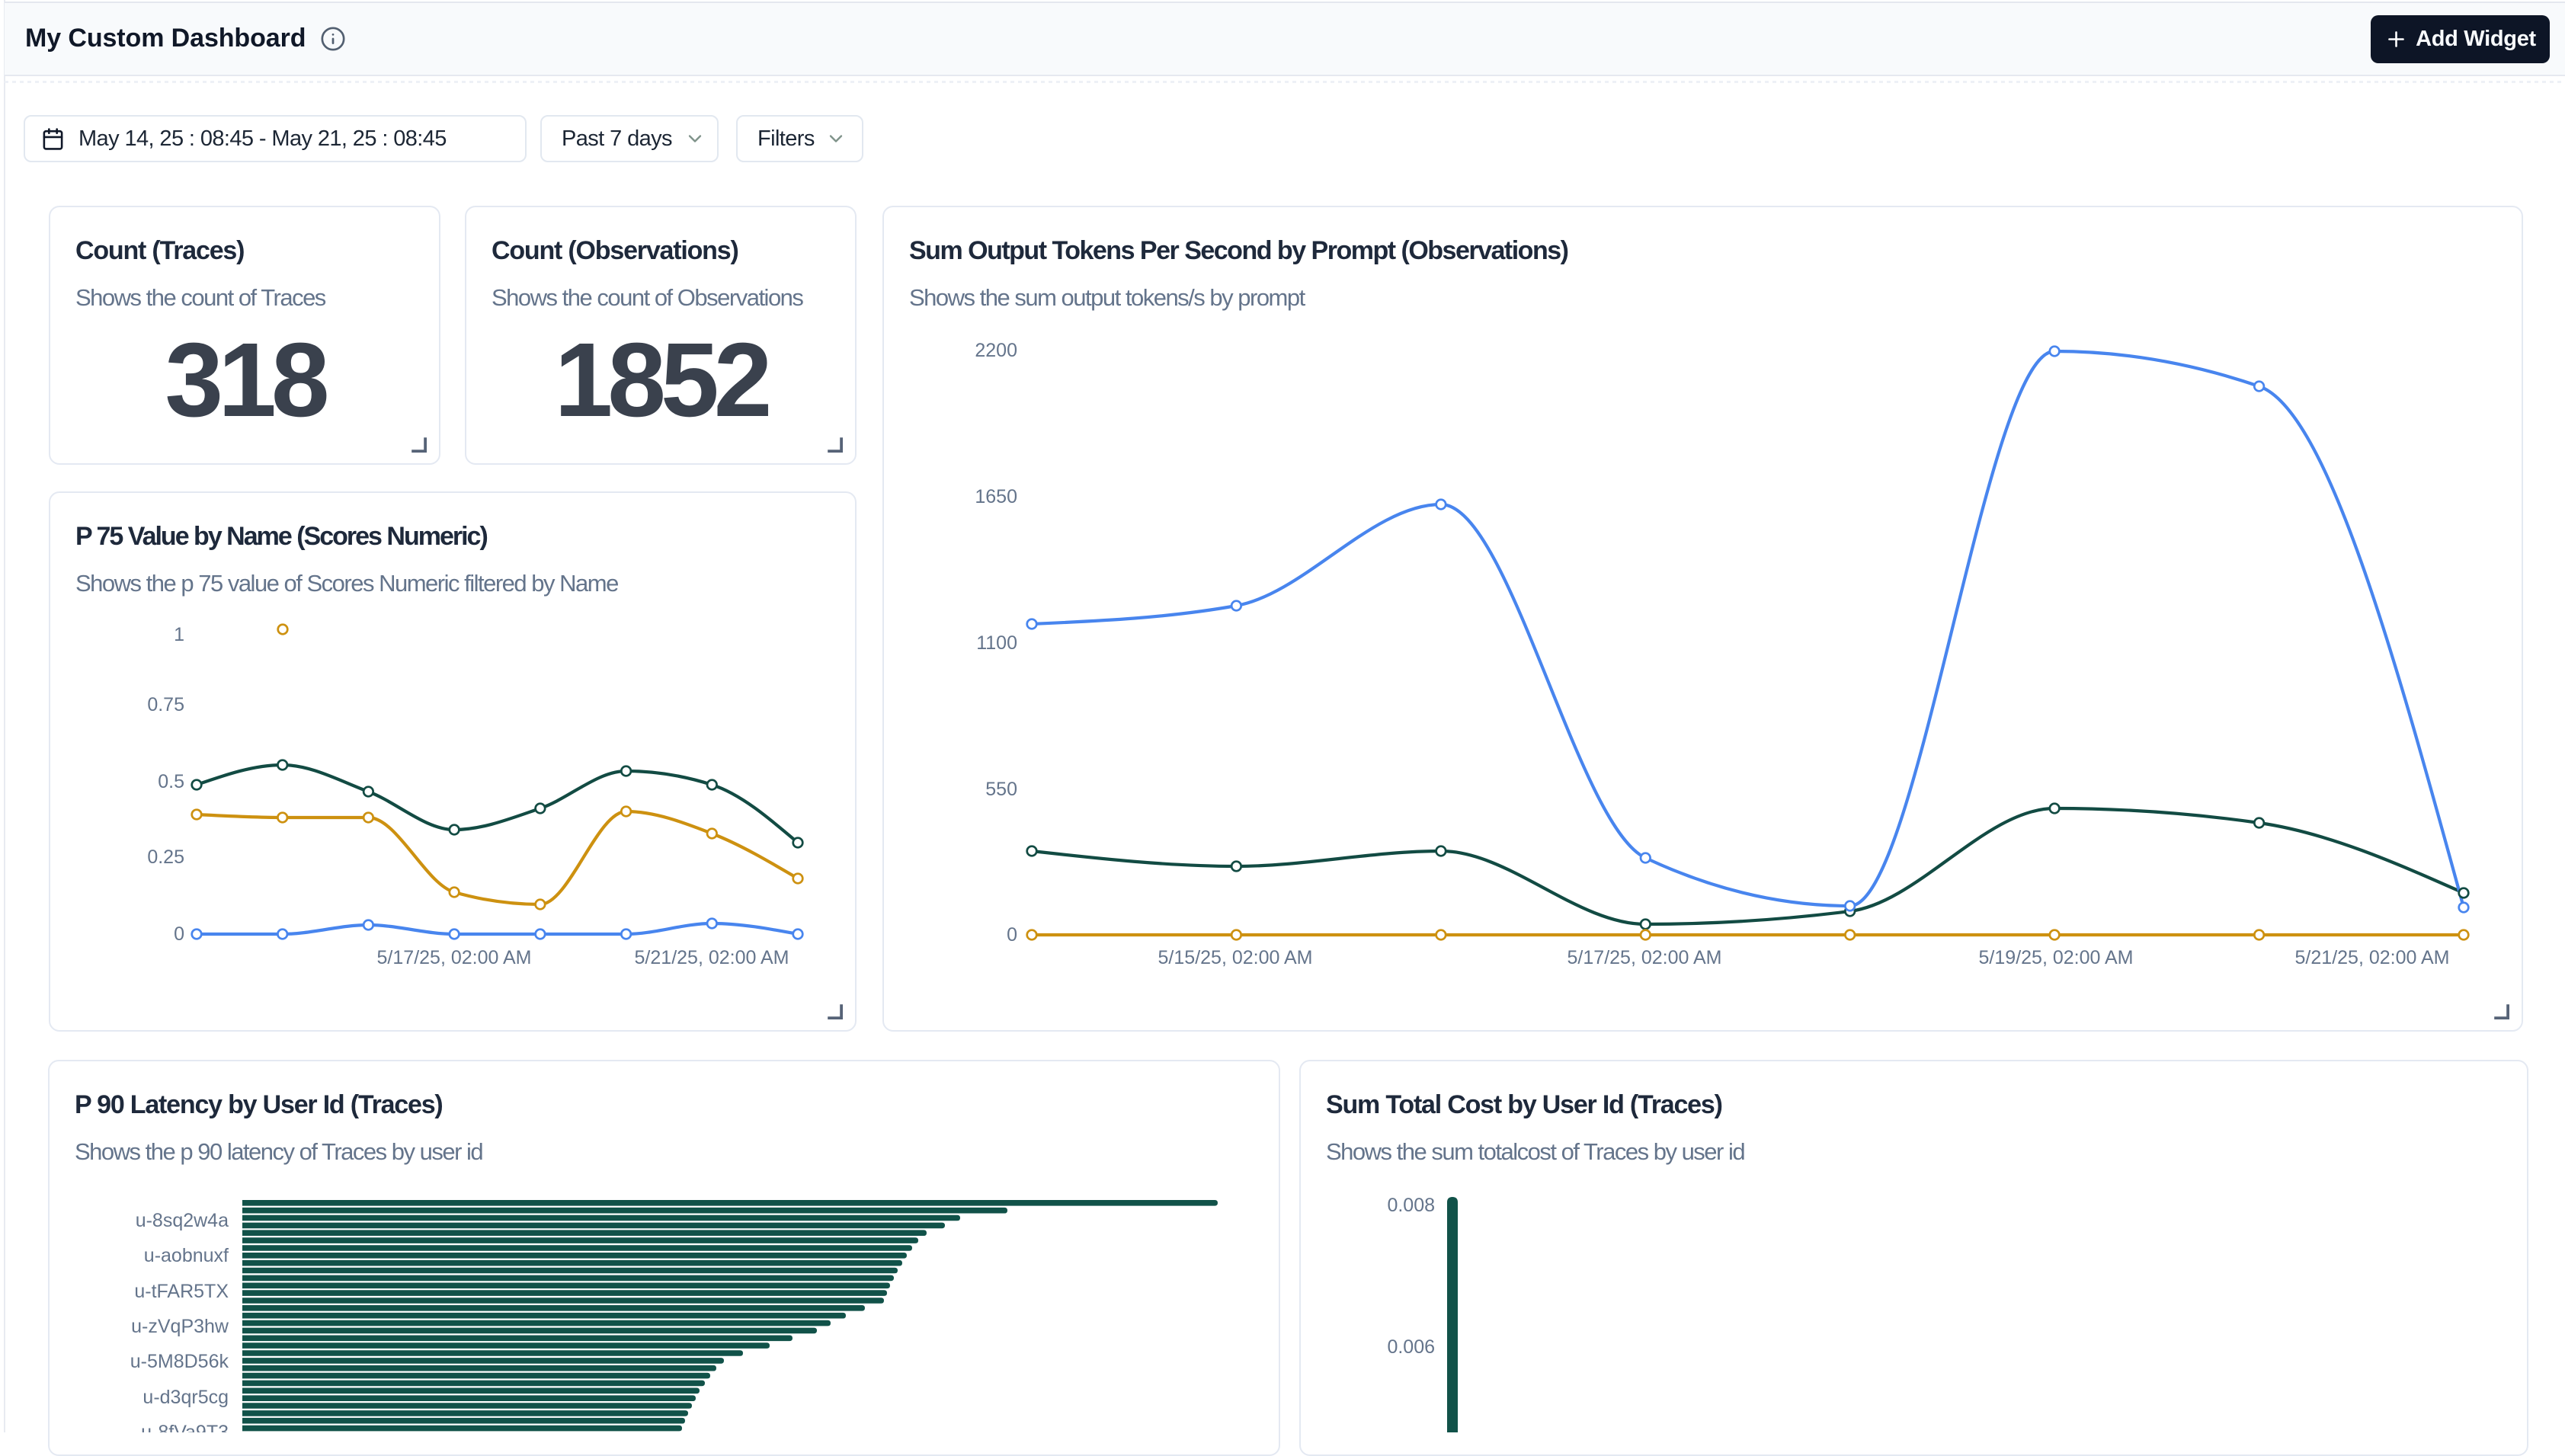  I want to click on svg-text: 0.25, so click(166, 857).